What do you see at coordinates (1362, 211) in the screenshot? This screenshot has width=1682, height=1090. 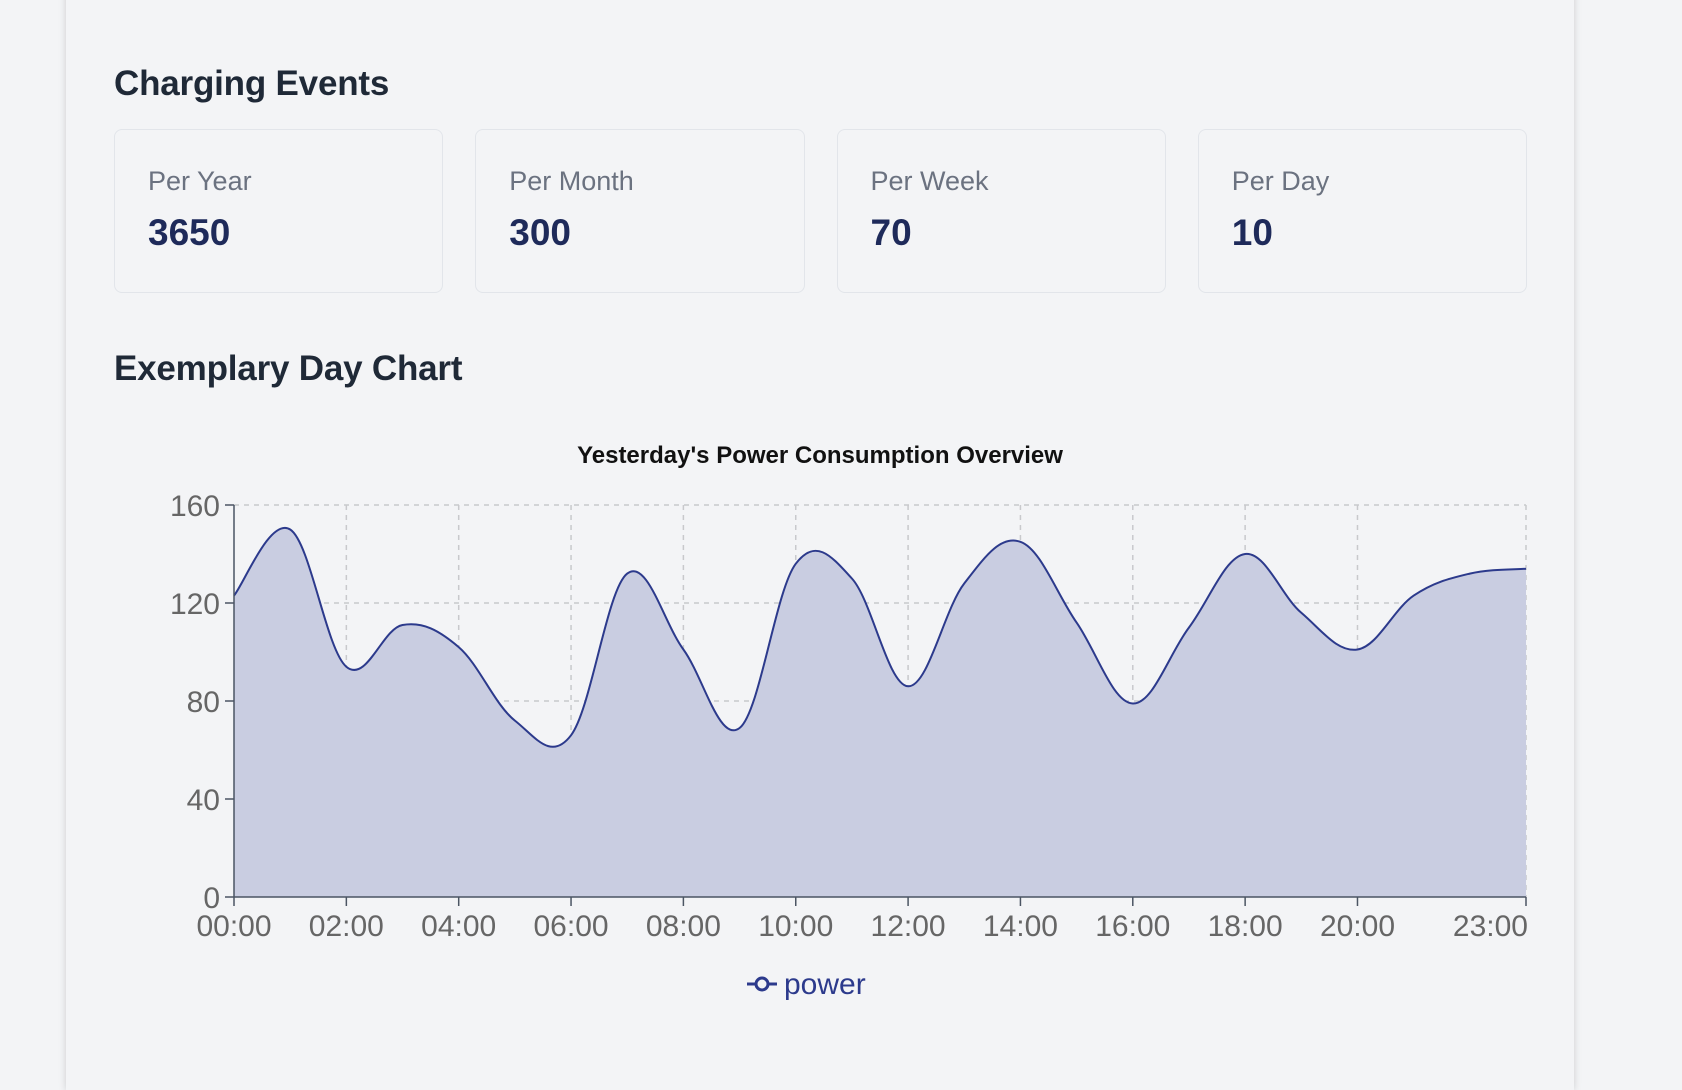 I see `stat-card-per-day: Per Day 10` at bounding box center [1362, 211].